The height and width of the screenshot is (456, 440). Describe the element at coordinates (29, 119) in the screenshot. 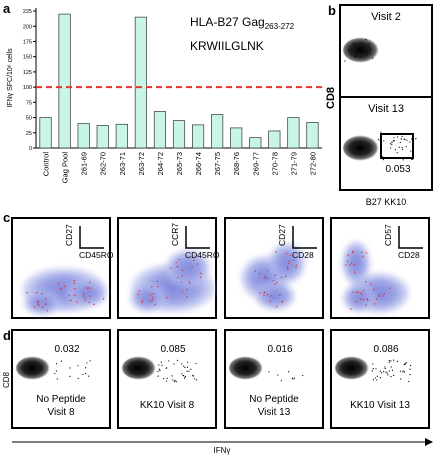

I see `y-tick-label: 50` at that location.